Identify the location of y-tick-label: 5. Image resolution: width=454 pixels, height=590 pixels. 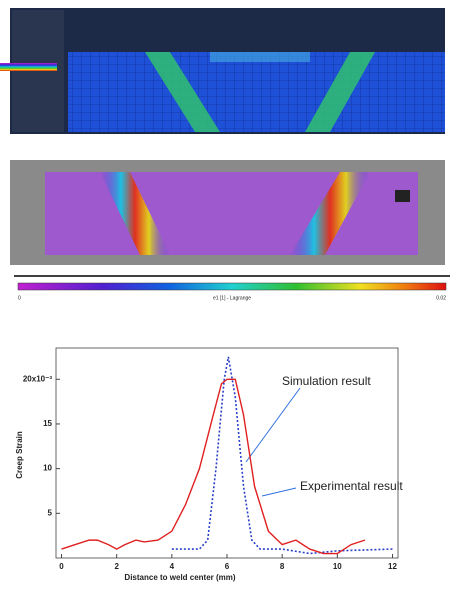
(50, 512).